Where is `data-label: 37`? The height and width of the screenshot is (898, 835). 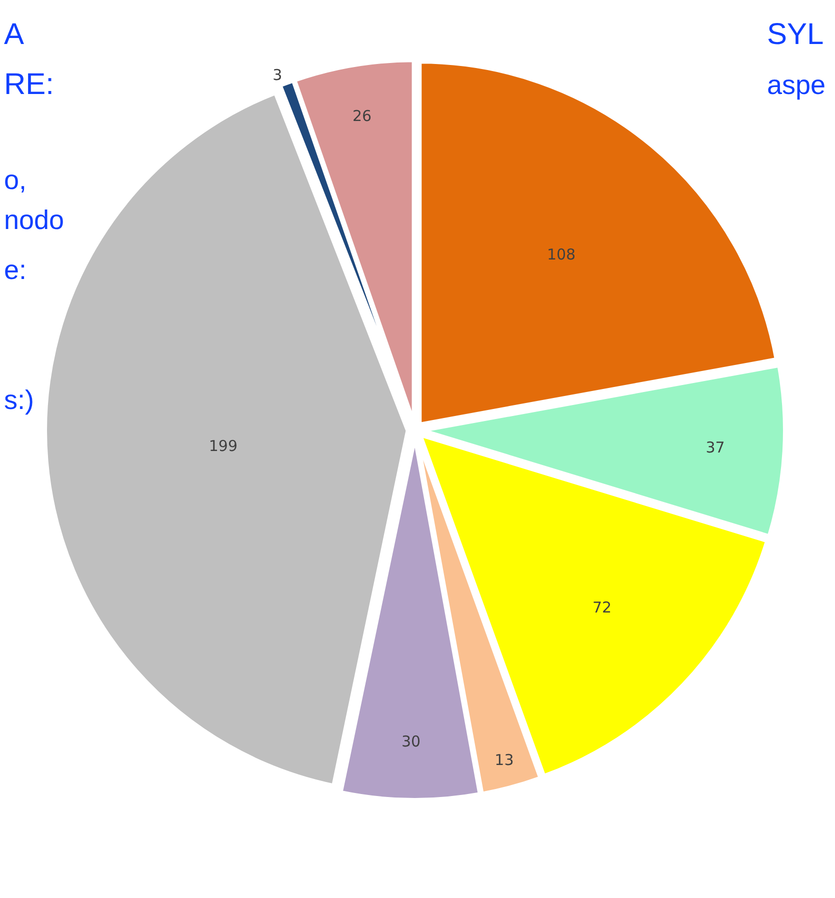
data-label: 37 is located at coordinates (715, 447).